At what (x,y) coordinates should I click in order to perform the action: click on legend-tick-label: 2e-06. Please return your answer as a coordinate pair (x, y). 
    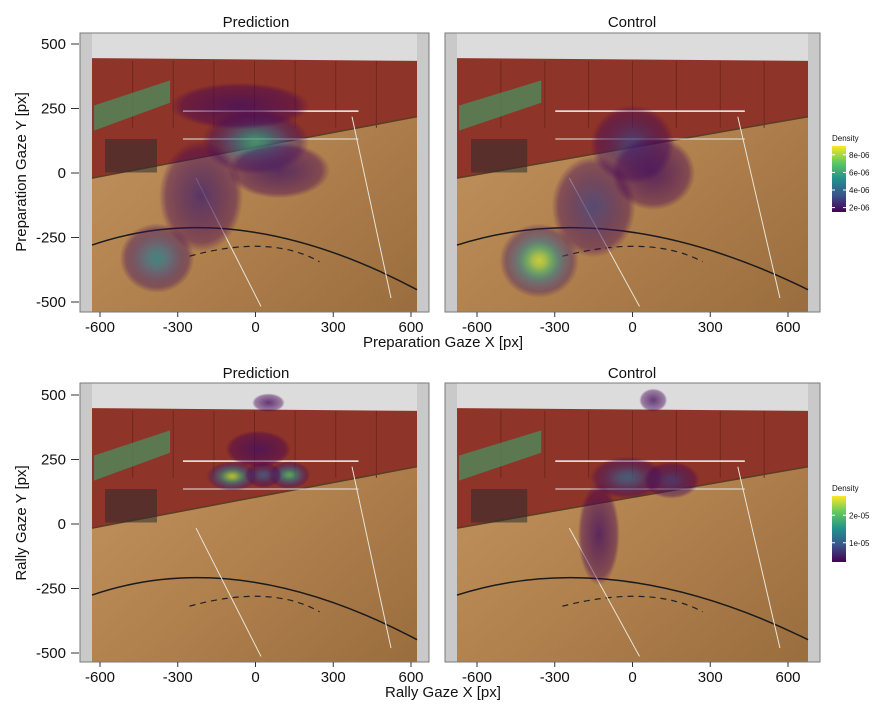
    Looking at the image, I should click on (859, 208).